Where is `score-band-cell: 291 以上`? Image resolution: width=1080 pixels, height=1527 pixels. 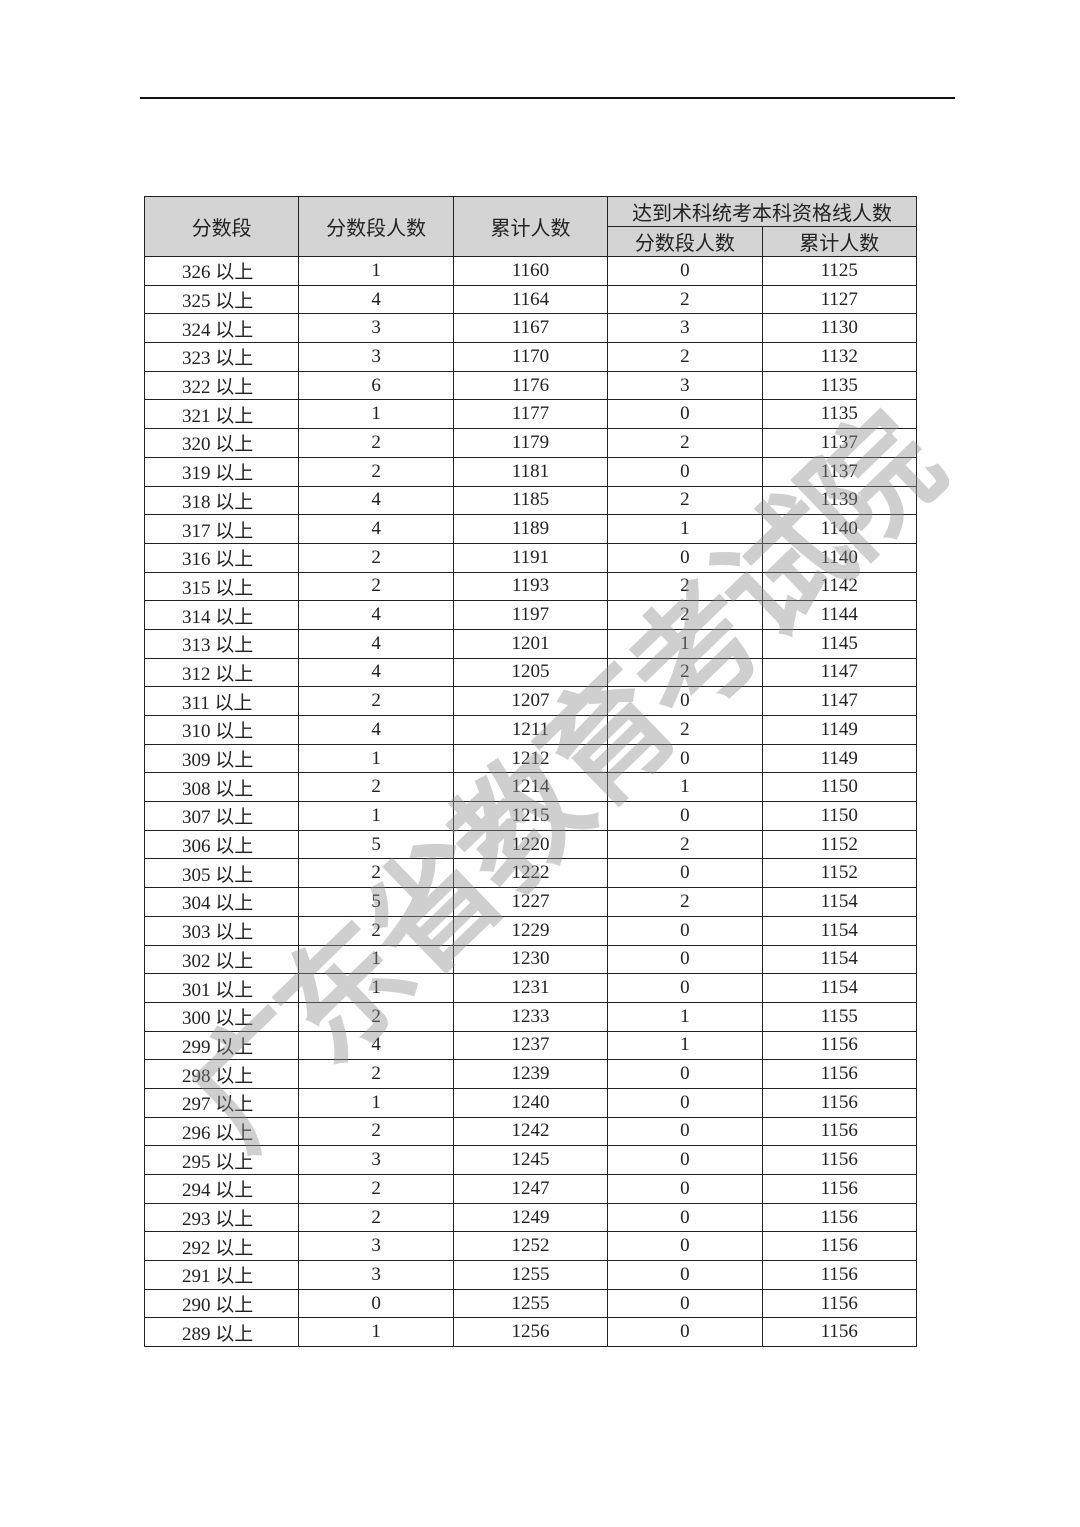 score-band-cell: 291 以上 is located at coordinates (221, 1275).